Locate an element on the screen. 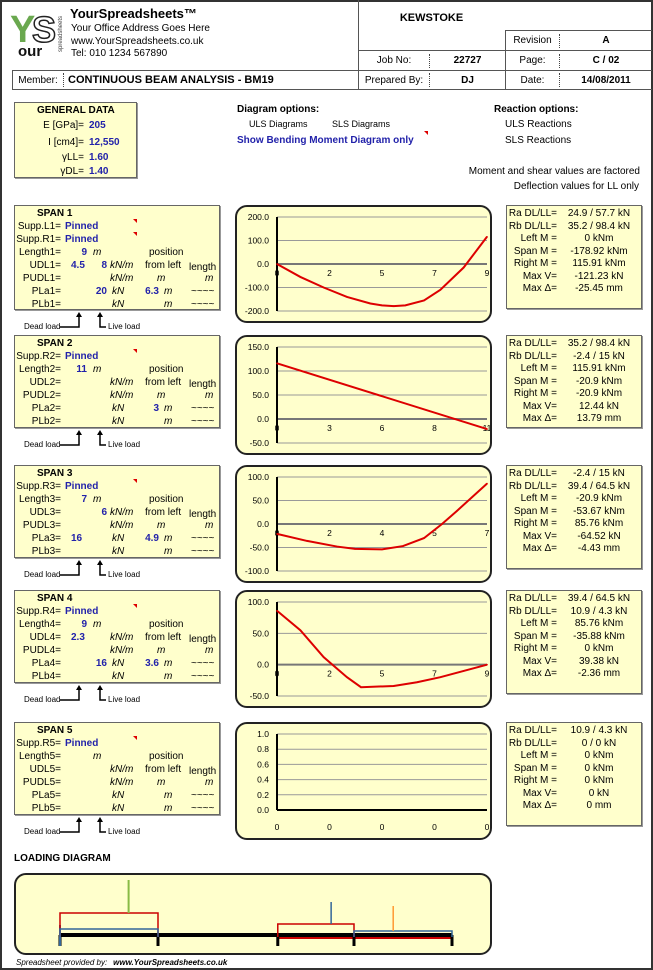  i-value: 12,550 is located at coordinates (104, 142).